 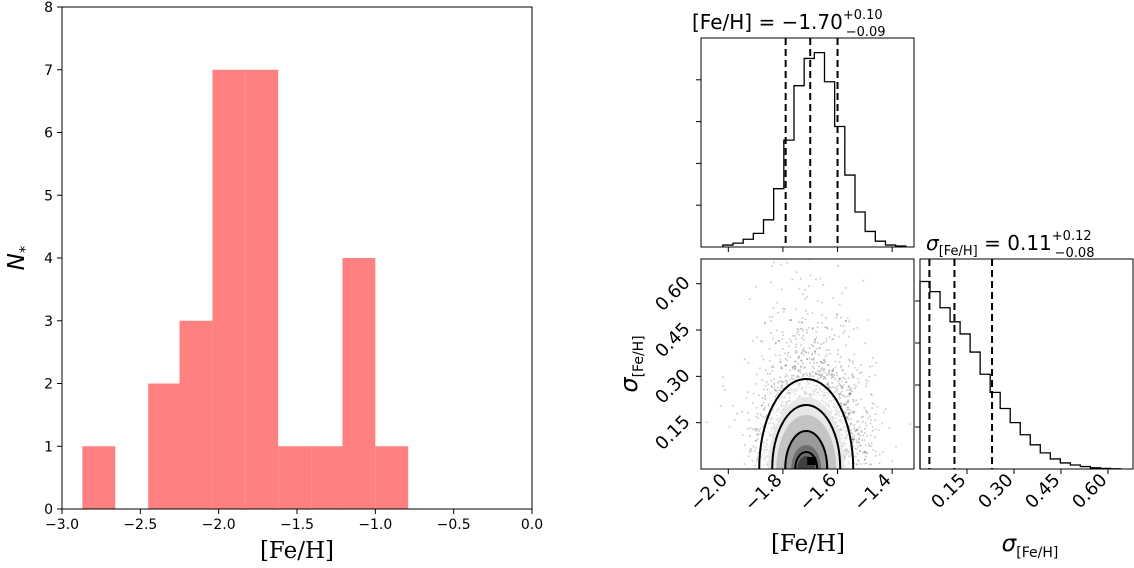 What do you see at coordinates (807, 364) in the screenshot?
I see `joint-frame` at bounding box center [807, 364].